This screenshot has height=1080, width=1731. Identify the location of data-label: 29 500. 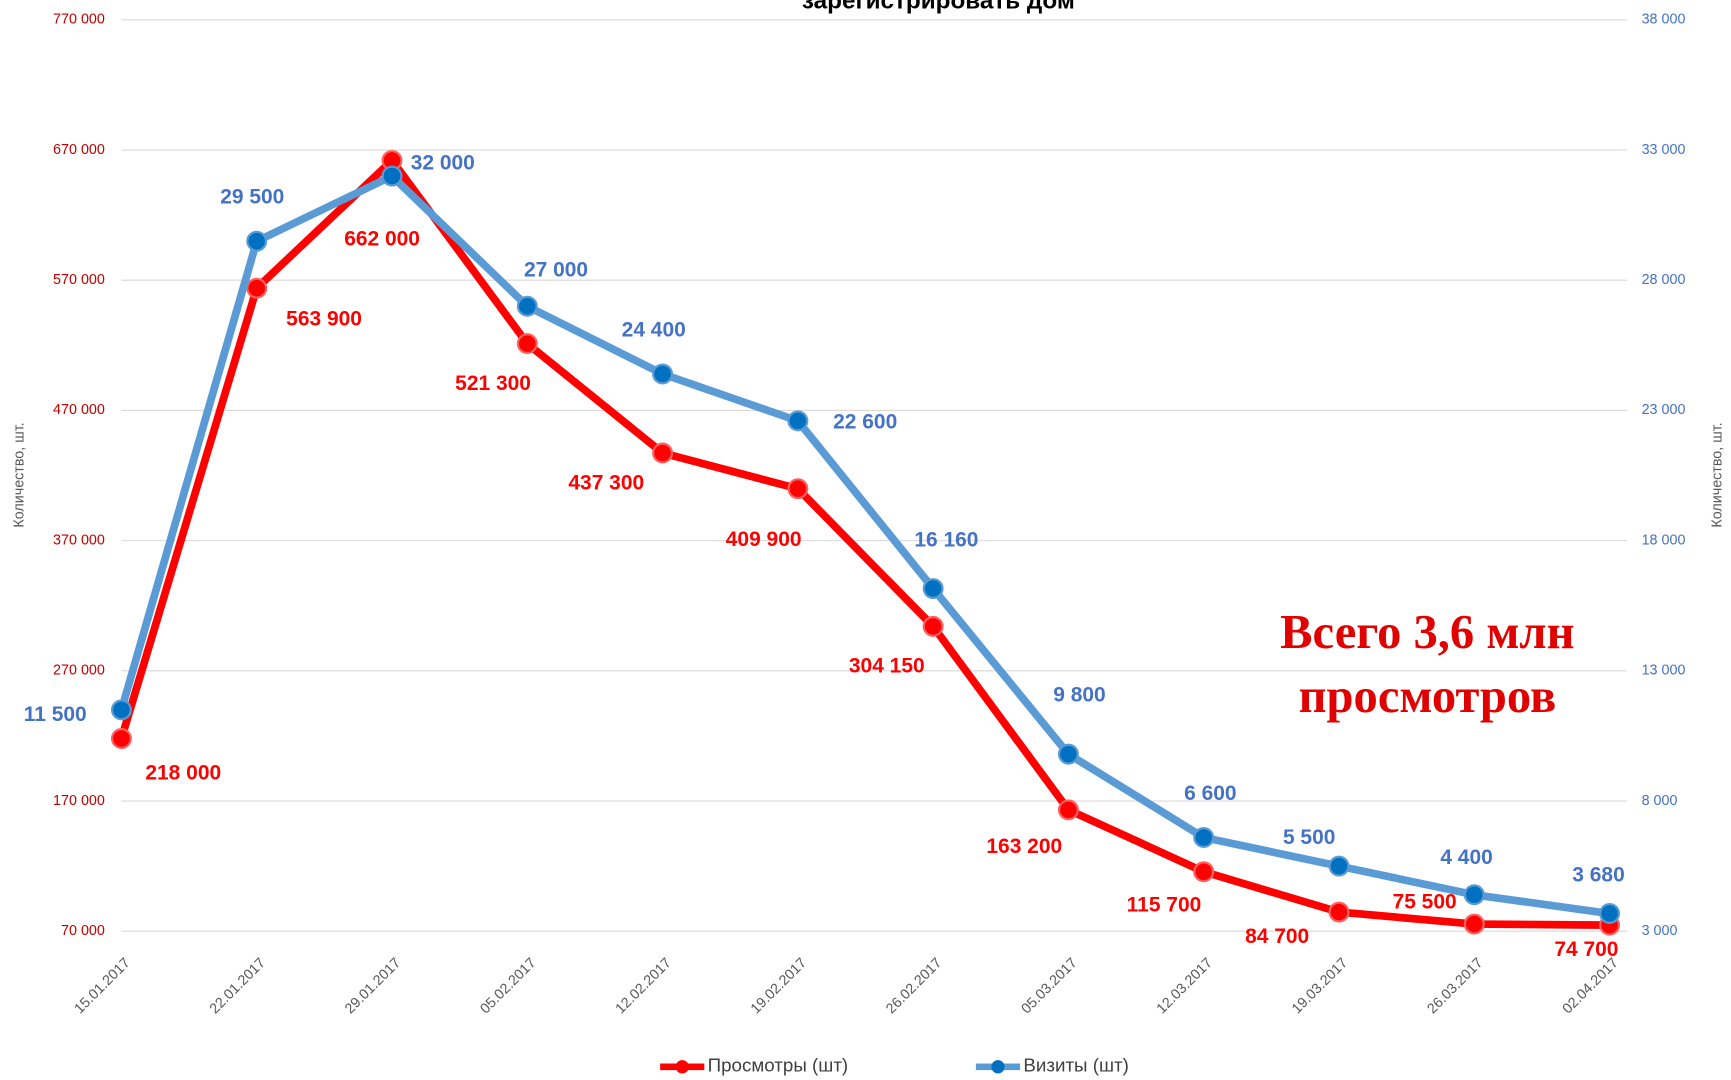
(252, 197).